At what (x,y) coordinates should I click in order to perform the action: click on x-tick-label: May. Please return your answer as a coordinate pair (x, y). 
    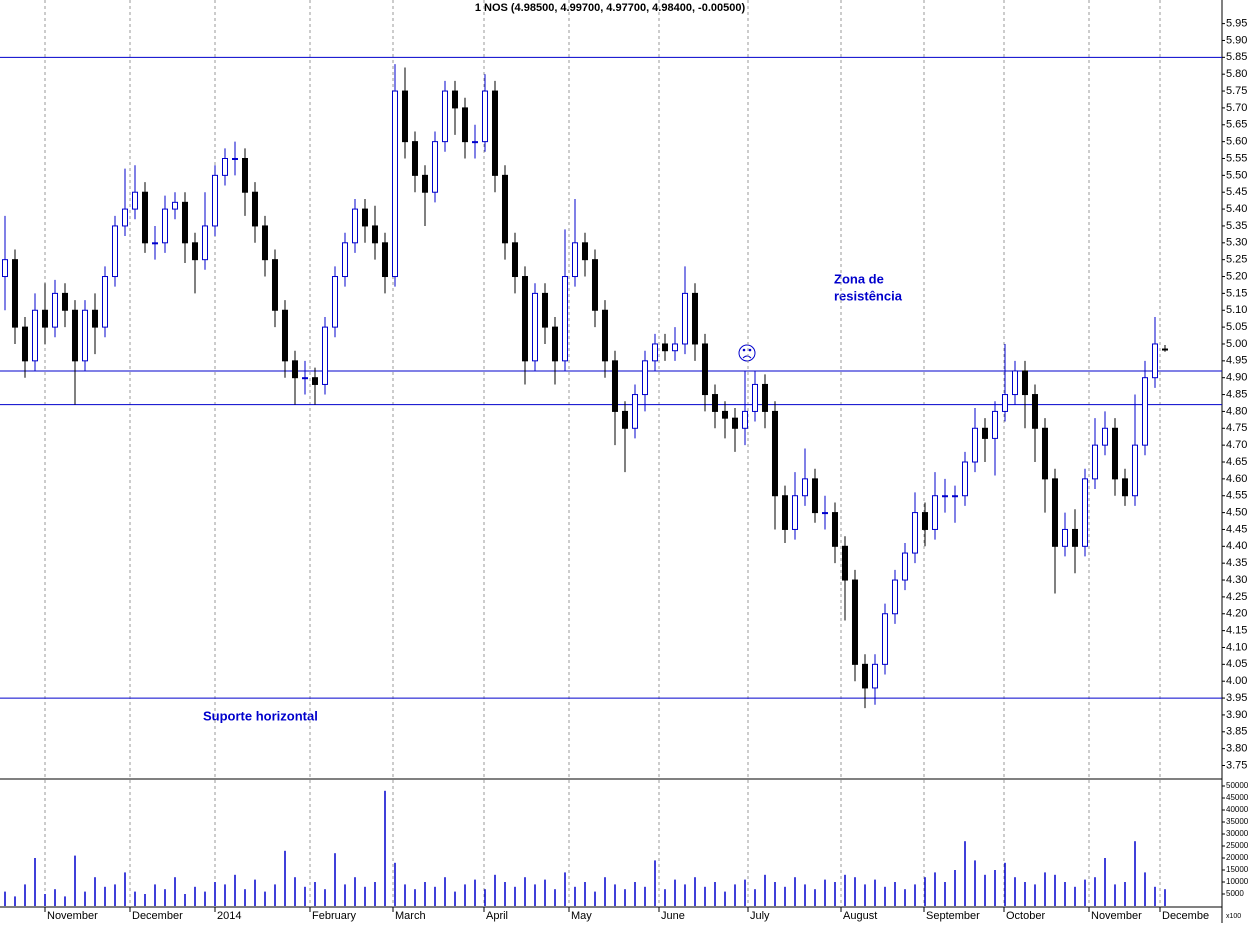
    Looking at the image, I should click on (581, 916).